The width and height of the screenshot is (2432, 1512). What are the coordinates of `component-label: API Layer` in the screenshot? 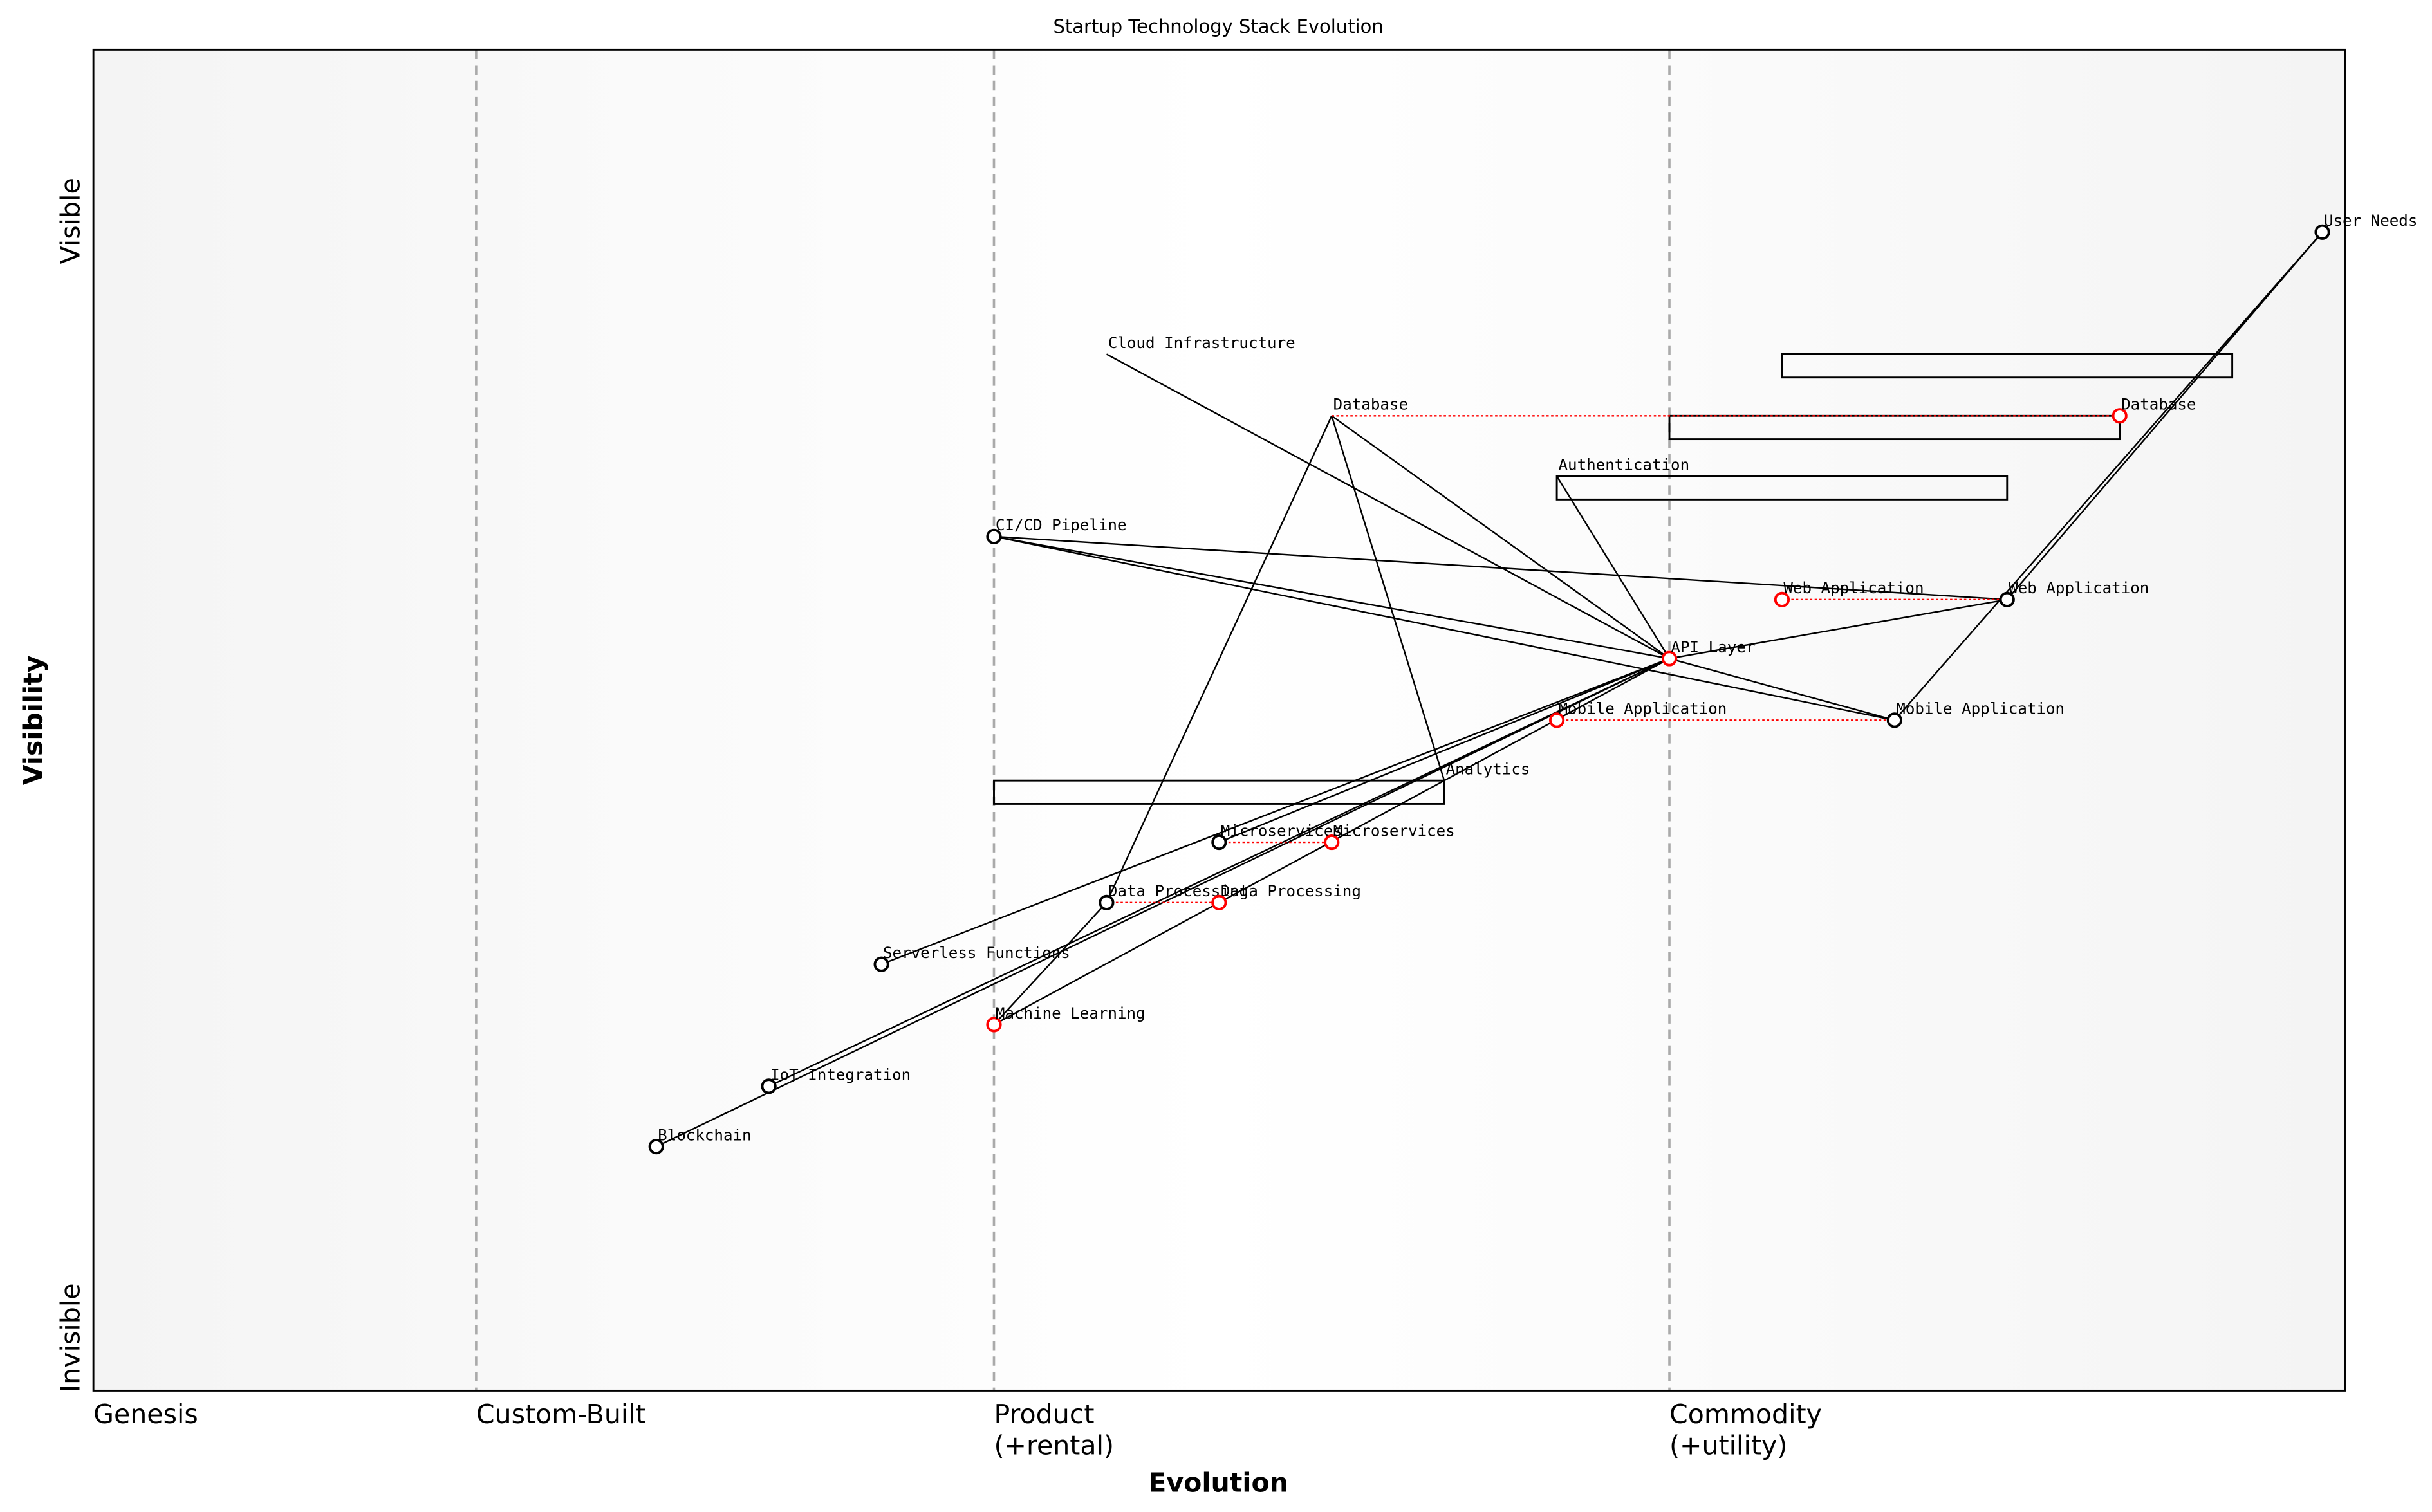 It's located at (1713, 647).